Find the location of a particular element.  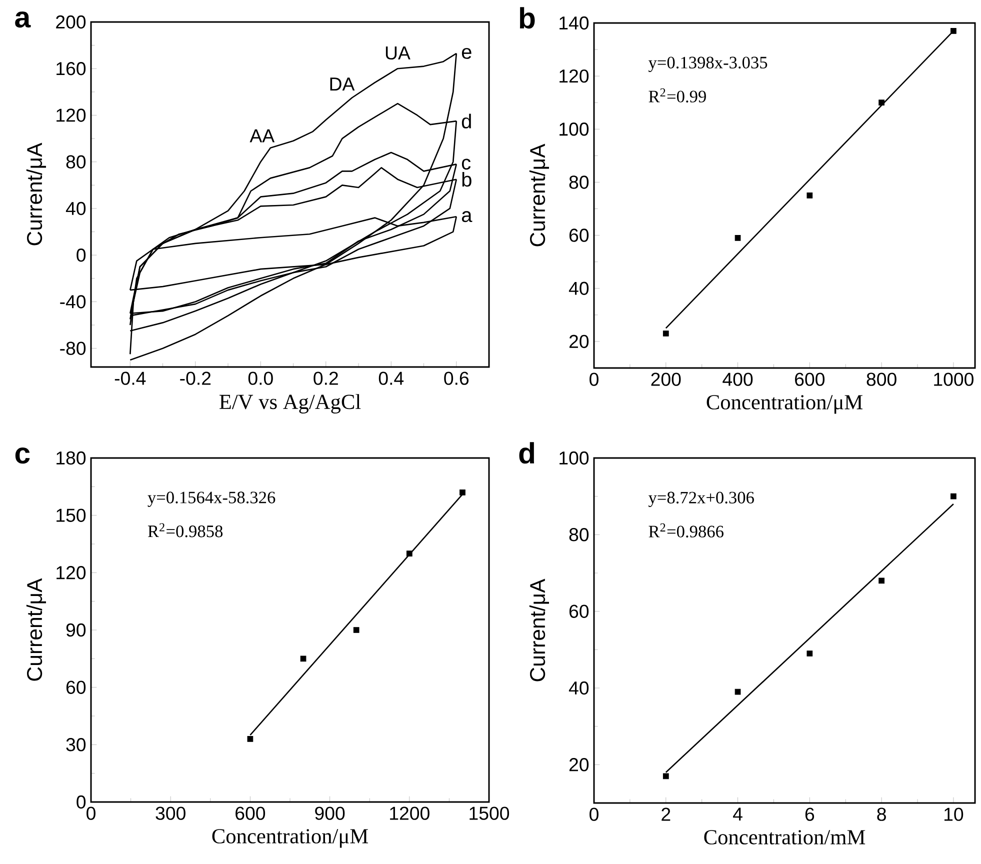

series-label: d is located at coordinates (466, 121).